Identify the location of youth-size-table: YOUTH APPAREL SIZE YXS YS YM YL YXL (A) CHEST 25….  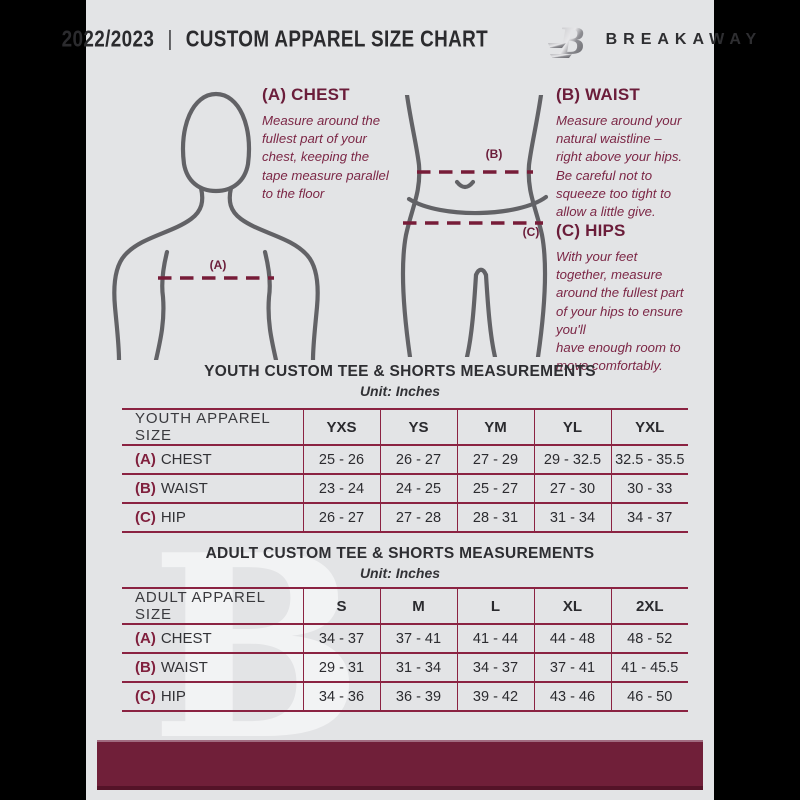
(405, 470).